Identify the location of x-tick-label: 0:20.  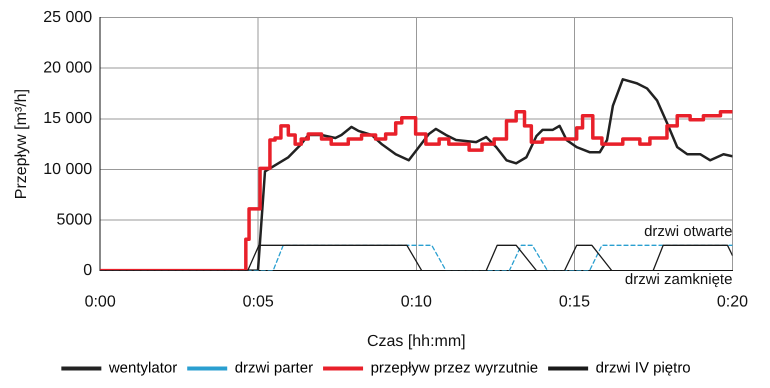
(732, 302).